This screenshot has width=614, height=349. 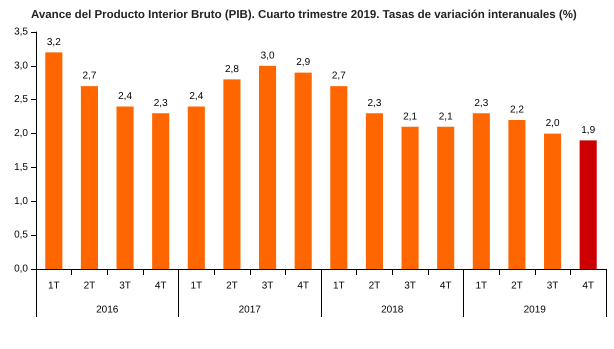 I want to click on y-tick-label: 0,0, so click(x=21, y=269).